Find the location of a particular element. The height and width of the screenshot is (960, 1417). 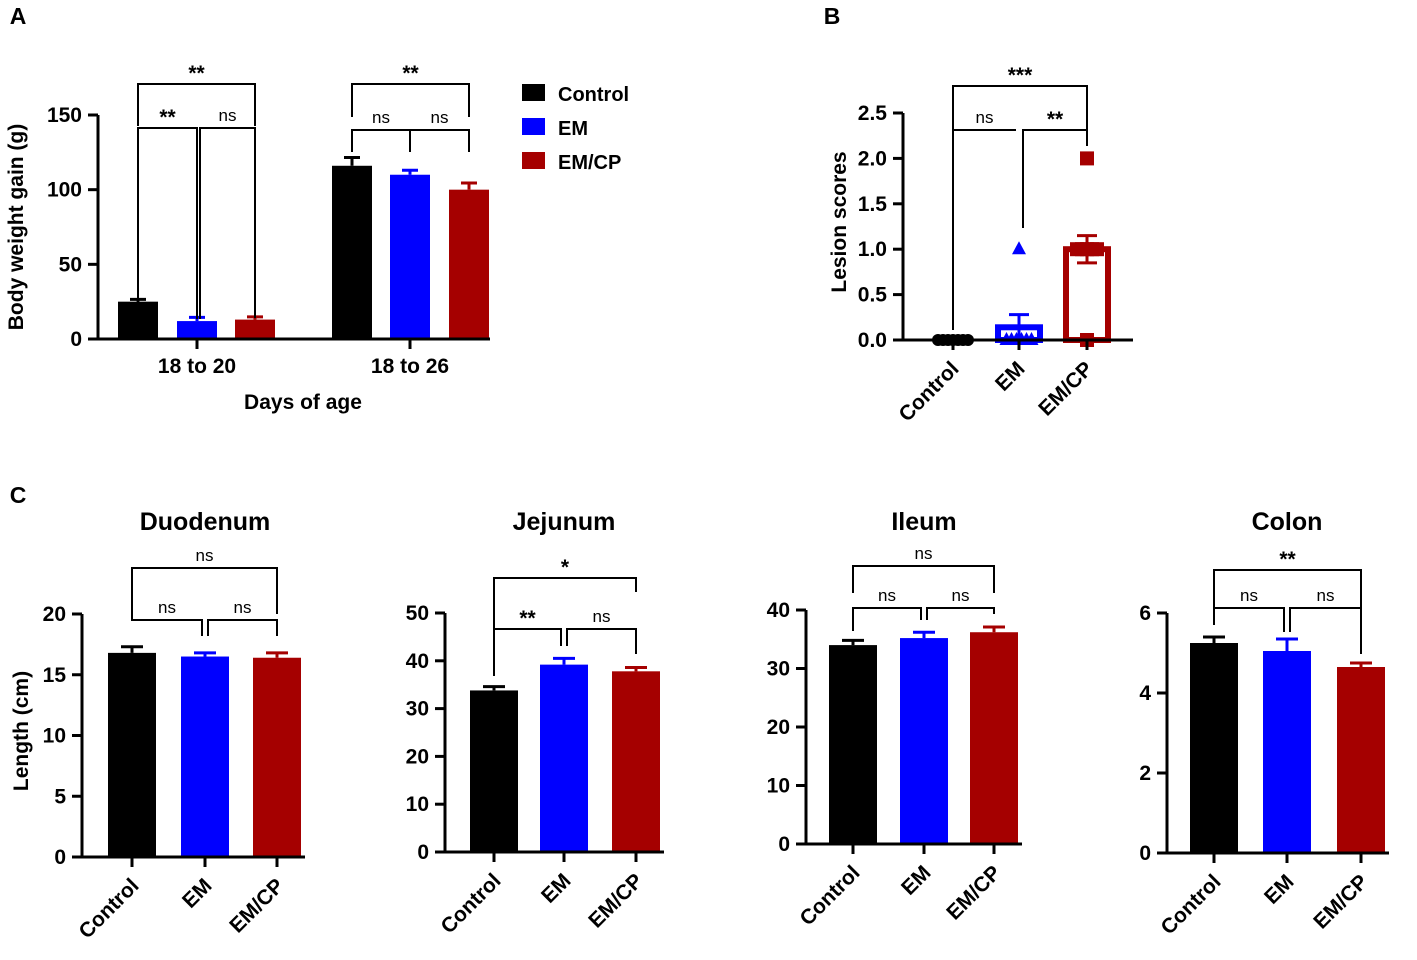

chart-title-3: Colon is located at coordinates (1287, 522).